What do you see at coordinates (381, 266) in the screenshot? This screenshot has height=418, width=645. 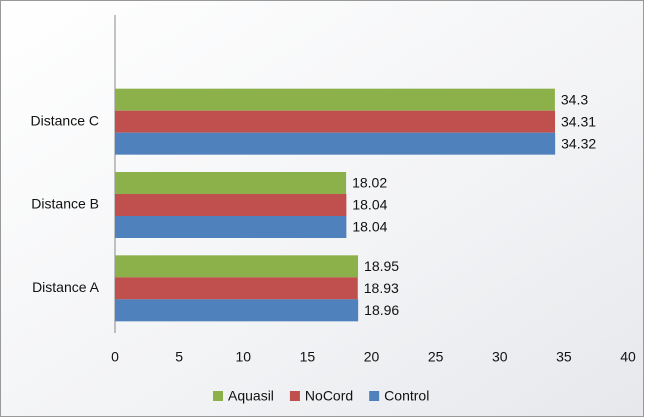 I see `data-label: 18.95` at bounding box center [381, 266].